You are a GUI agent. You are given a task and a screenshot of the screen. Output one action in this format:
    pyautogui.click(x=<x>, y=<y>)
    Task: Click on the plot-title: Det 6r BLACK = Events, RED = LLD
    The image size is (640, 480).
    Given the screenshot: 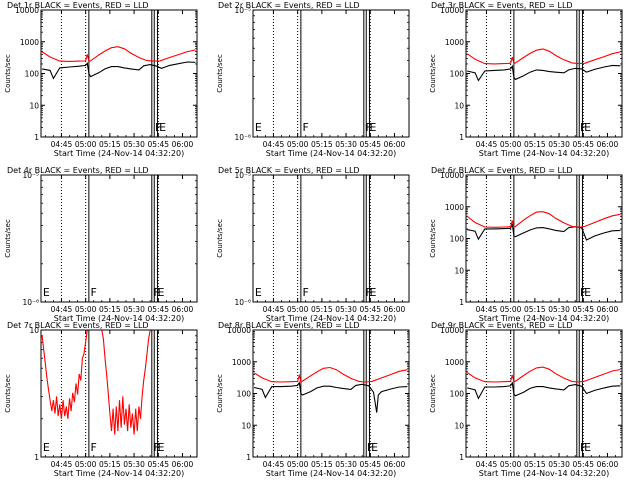 What is the action you would take?
    pyautogui.click(x=502, y=170)
    